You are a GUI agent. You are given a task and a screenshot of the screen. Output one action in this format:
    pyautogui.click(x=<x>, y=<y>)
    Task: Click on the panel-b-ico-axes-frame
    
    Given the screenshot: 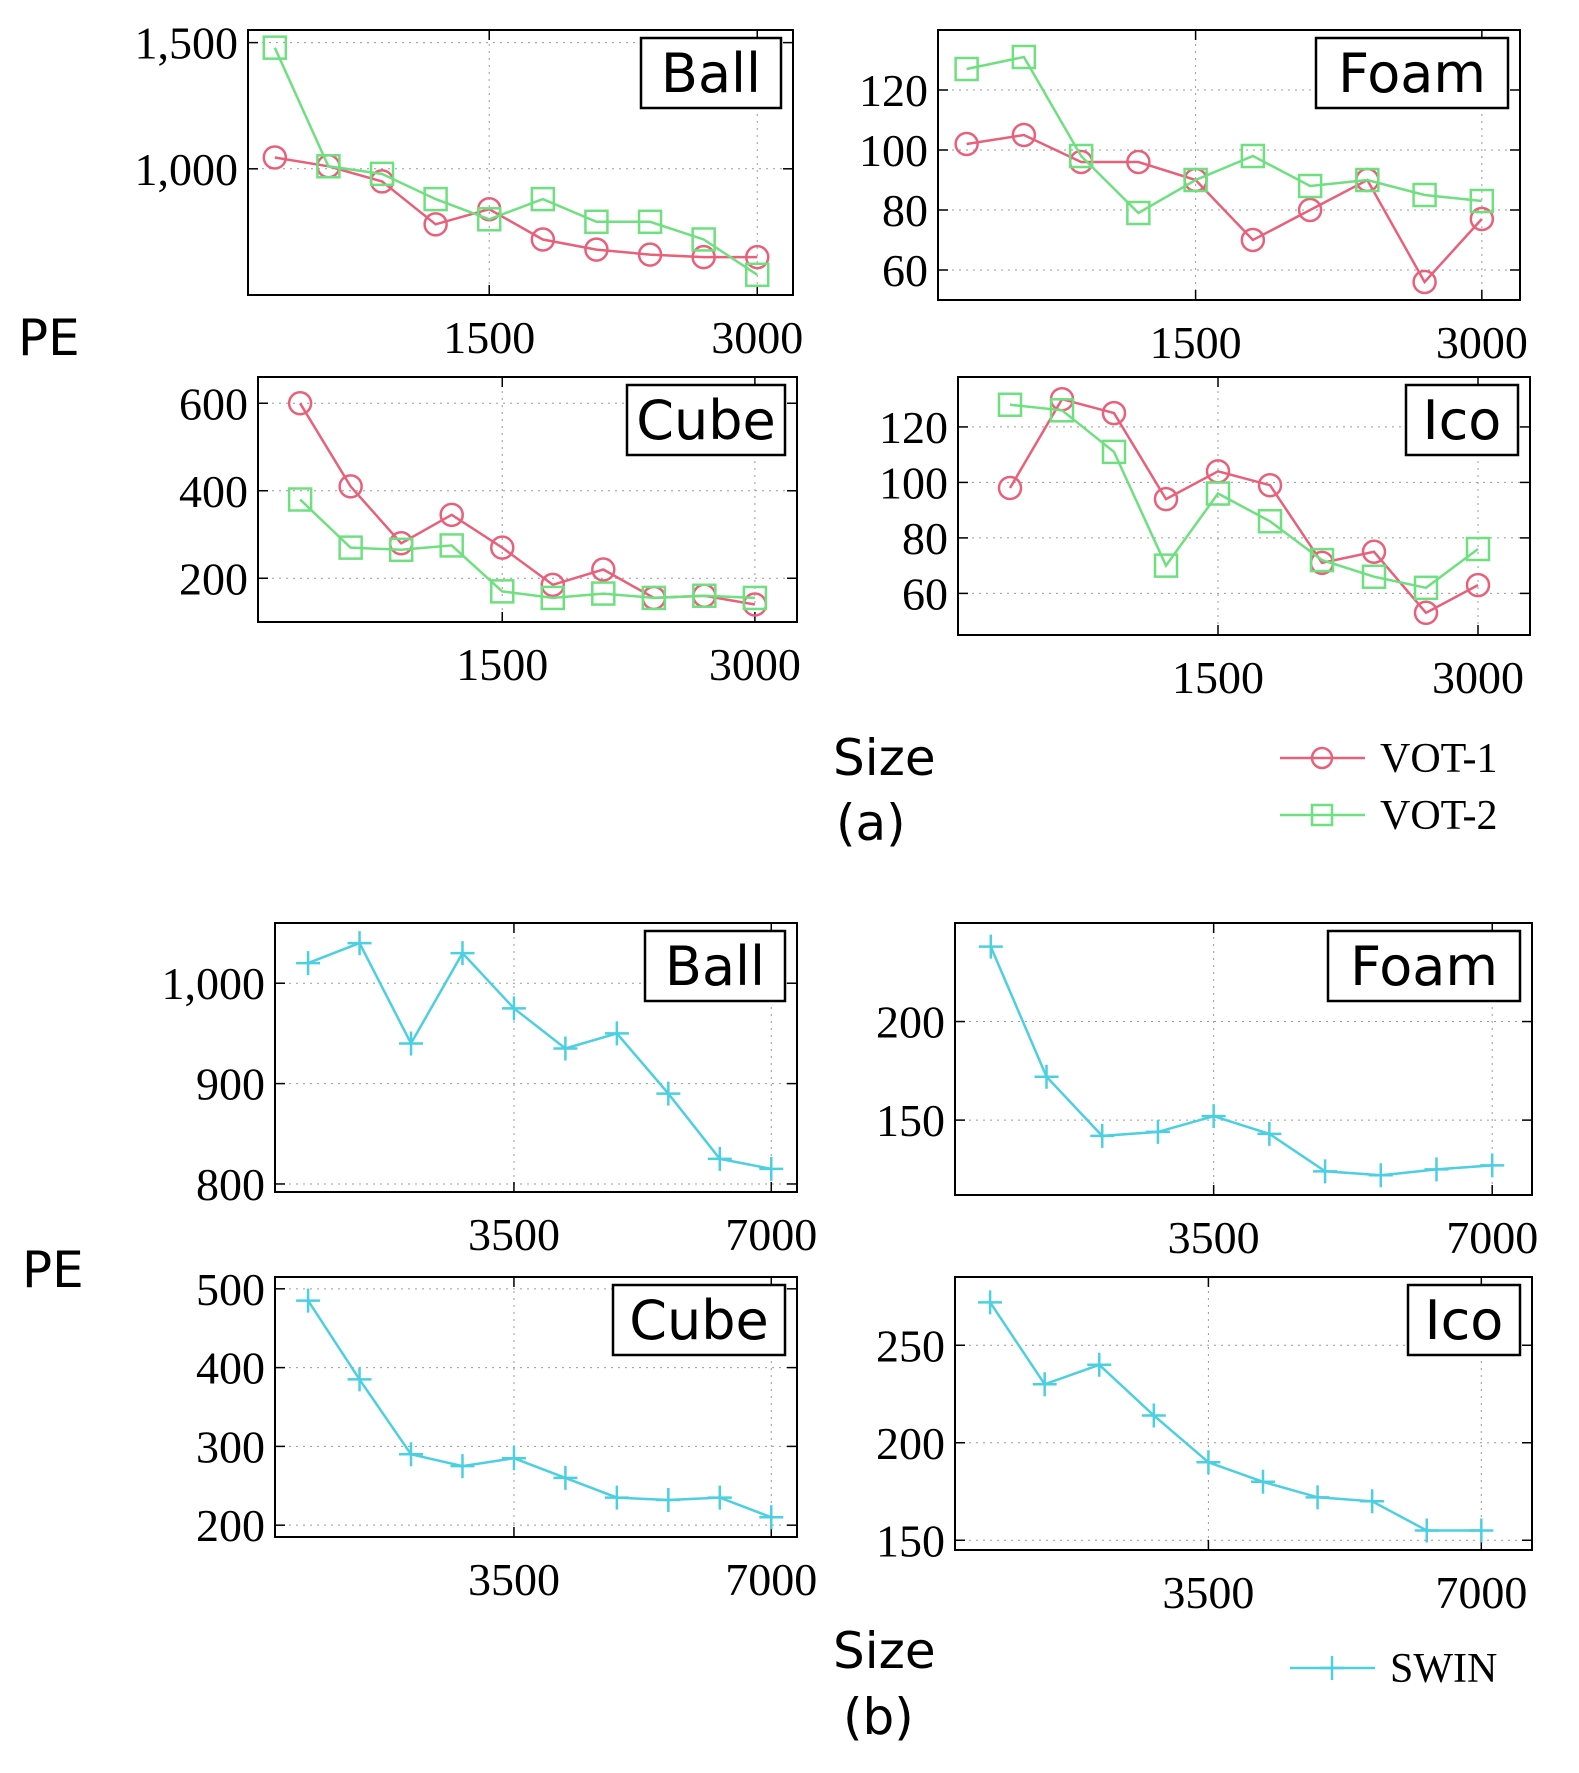 What is the action you would take?
    pyautogui.click(x=1243, y=1413)
    